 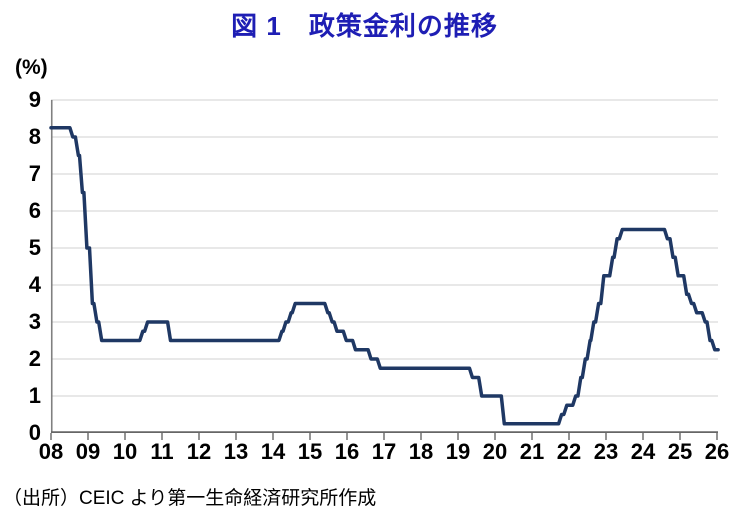 I want to click on y-tick-label: 6, so click(x=34, y=210).